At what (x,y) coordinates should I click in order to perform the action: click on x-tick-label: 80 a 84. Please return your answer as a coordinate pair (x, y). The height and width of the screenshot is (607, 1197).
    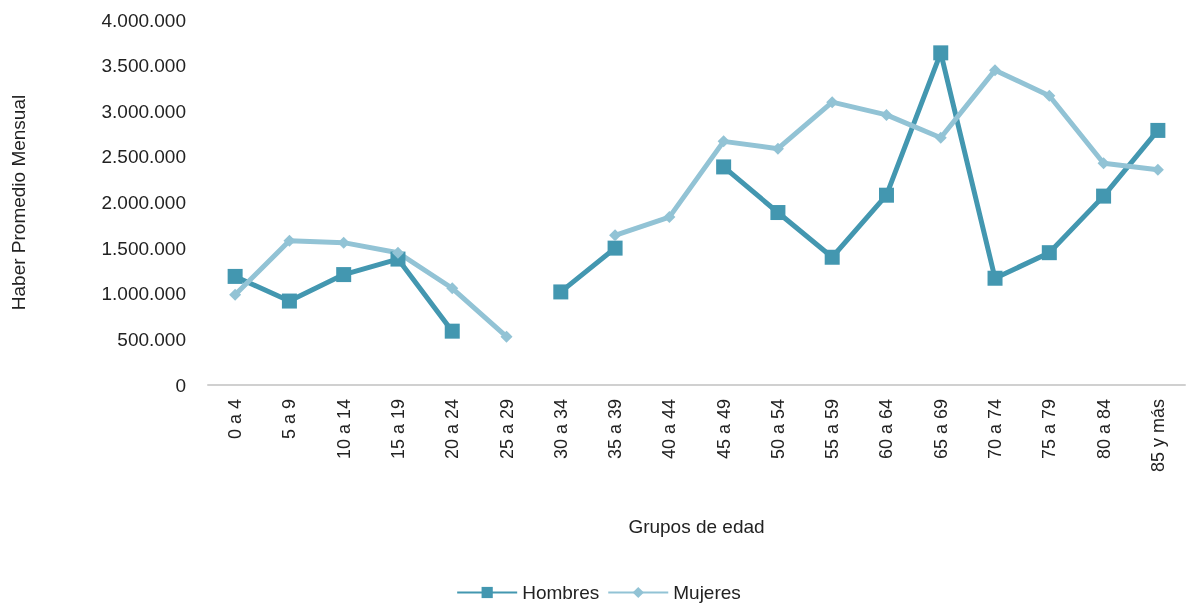
    Looking at the image, I should click on (1103, 429).